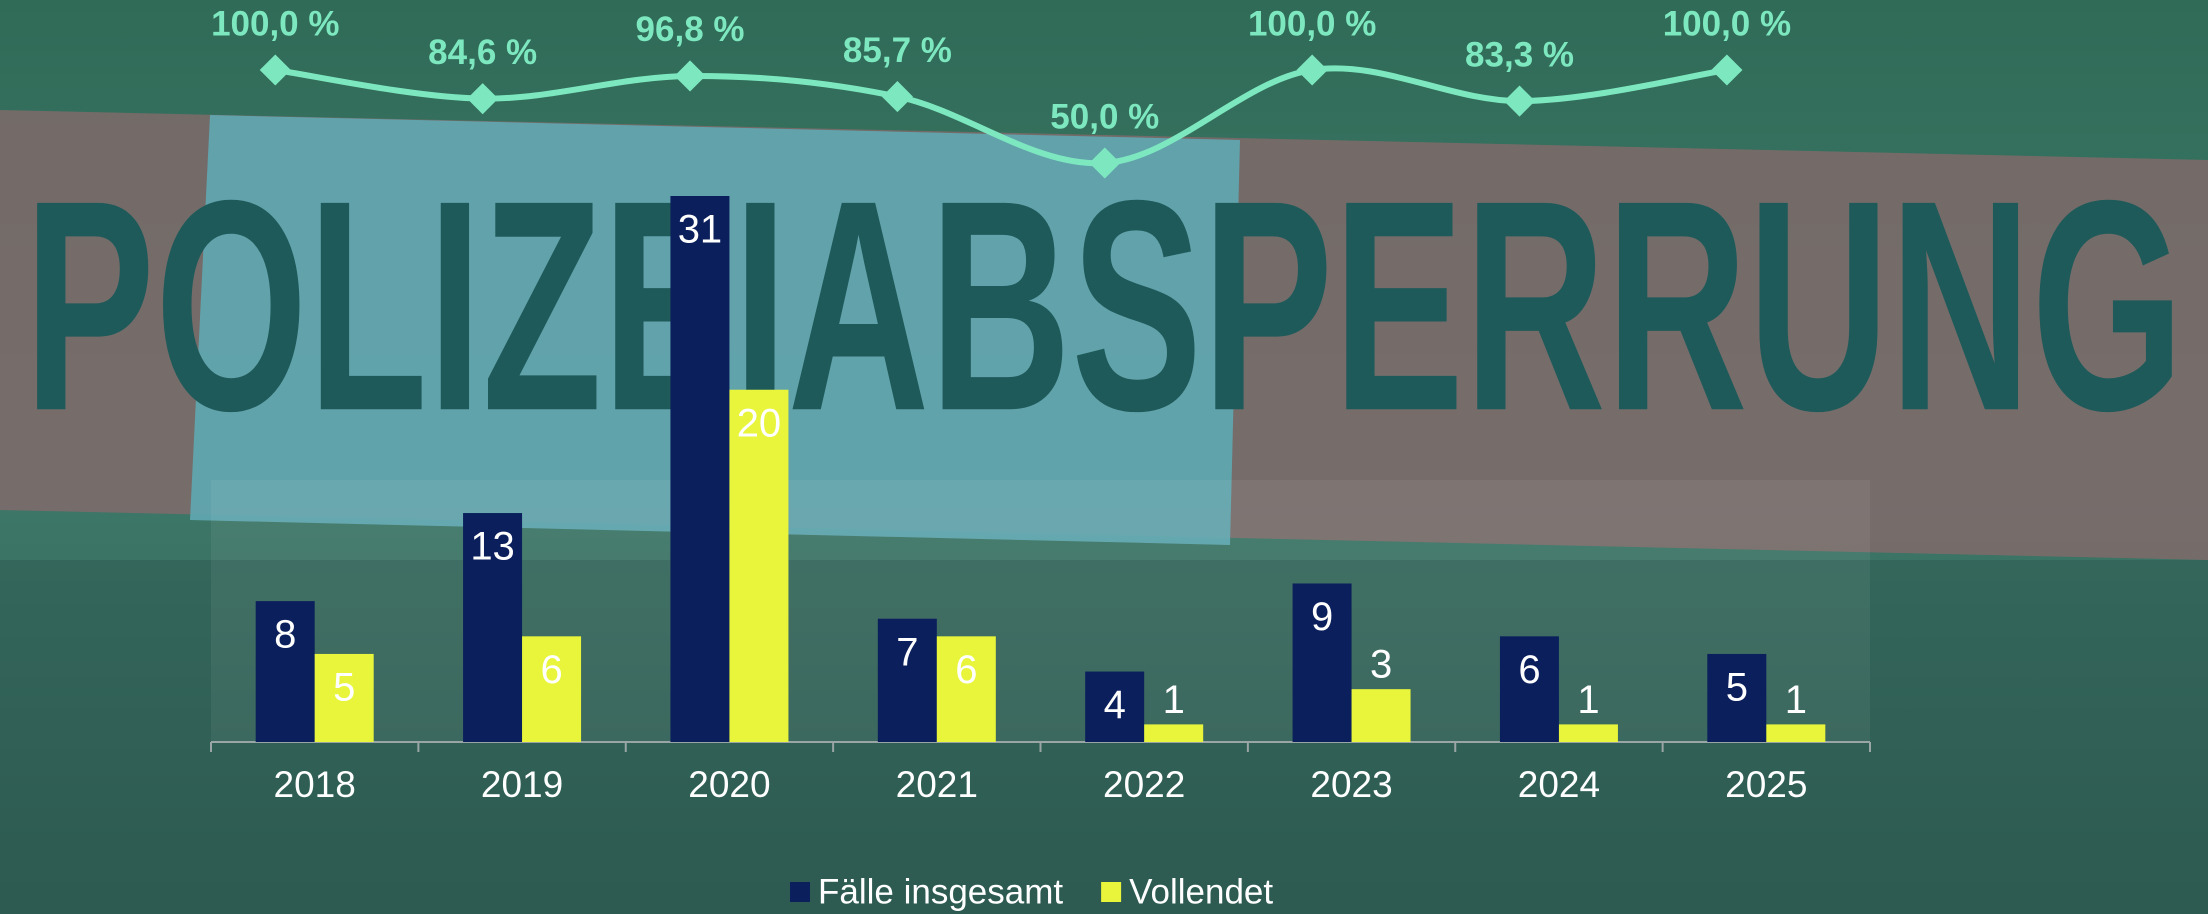  Describe the element at coordinates (522, 784) in the screenshot. I see `x-tick-label: 2019` at that location.